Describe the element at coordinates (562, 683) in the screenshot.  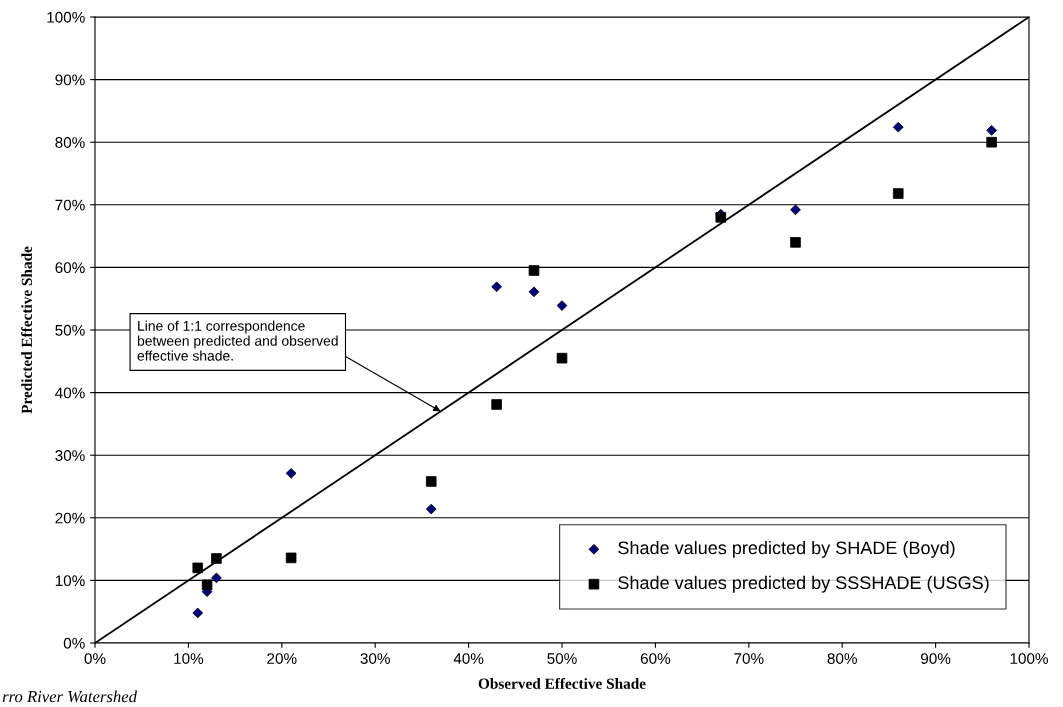
I see `x-axis-title: Observed Effective Shade` at that location.